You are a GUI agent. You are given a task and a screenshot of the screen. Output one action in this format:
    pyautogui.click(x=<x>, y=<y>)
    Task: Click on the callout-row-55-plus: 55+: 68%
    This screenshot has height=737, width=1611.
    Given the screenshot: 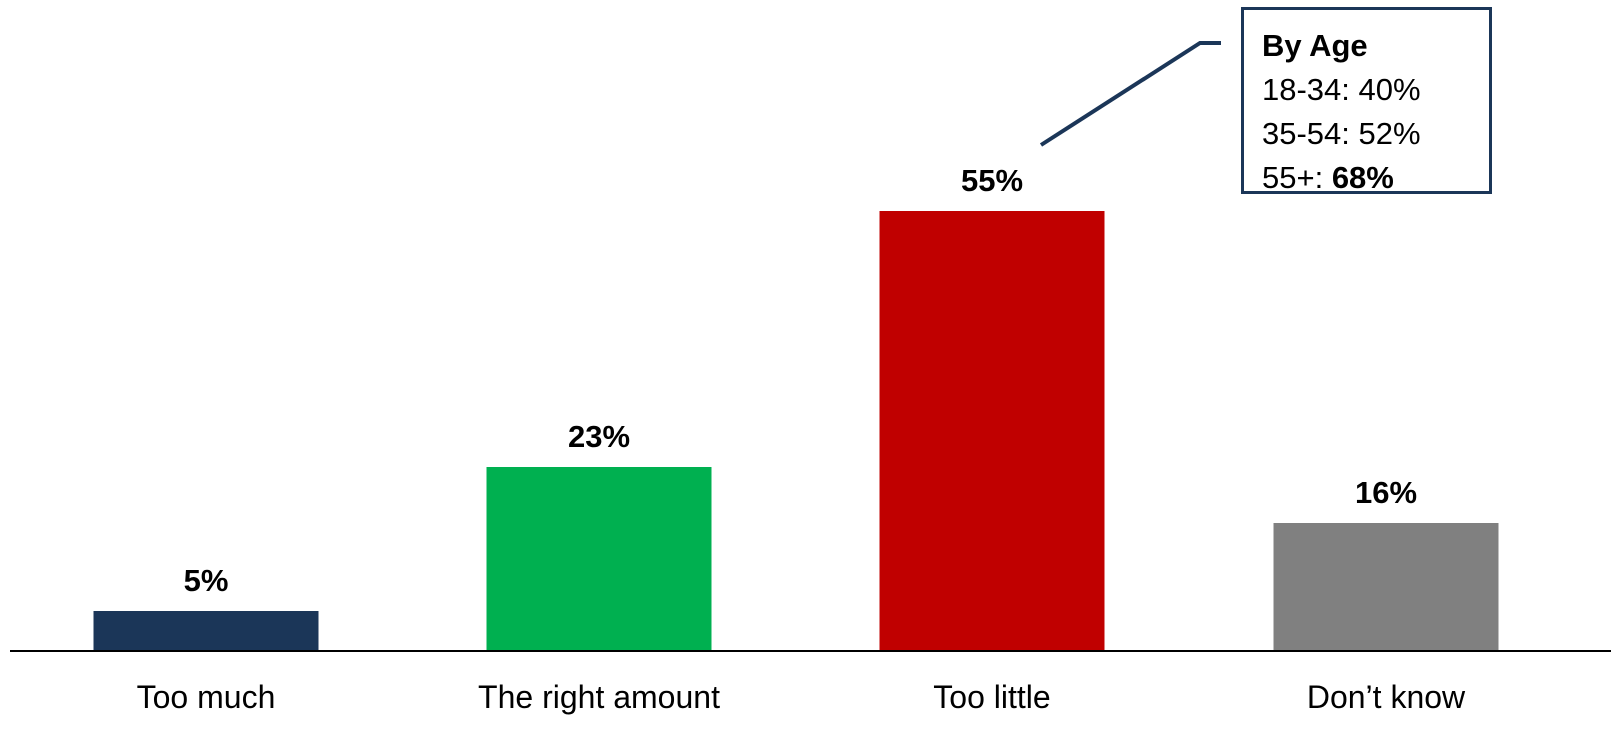 What is the action you would take?
    pyautogui.click(x=1375, y=178)
    